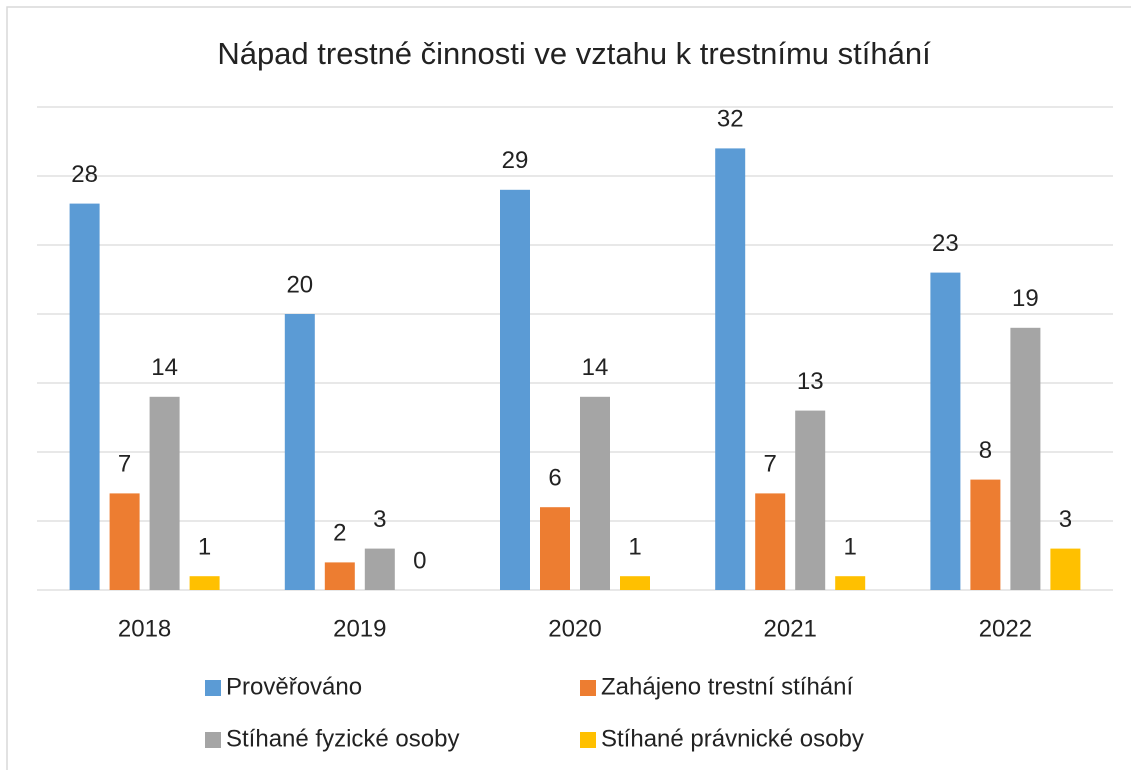 Image resolution: width=1131 pixels, height=770 pixels. I want to click on legend-label: Stíhané právnické osoby, so click(732, 738).